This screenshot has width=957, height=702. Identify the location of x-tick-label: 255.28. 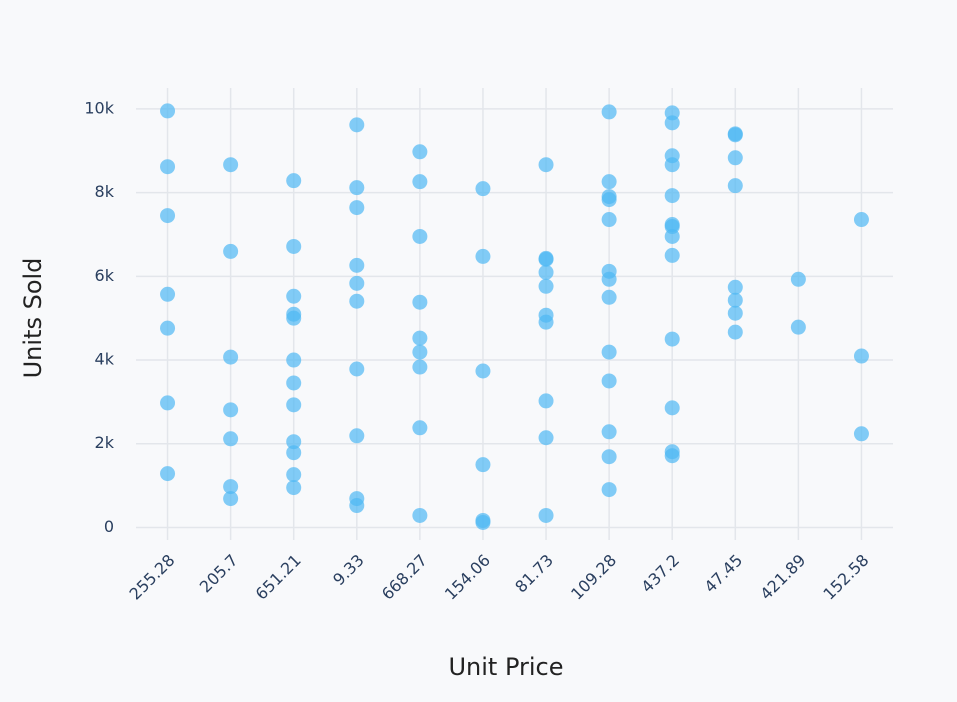
(152, 577).